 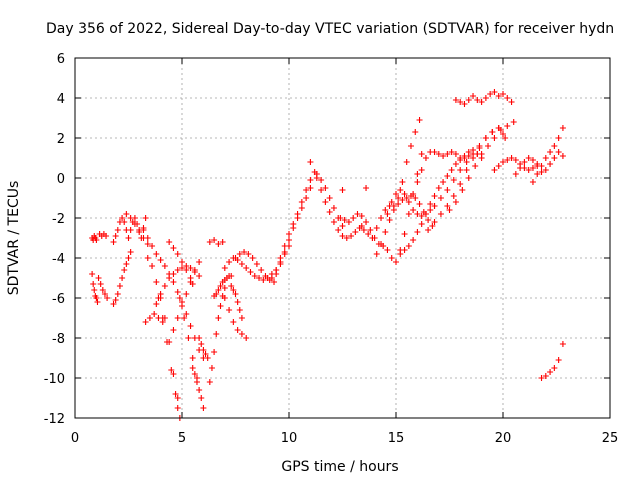 I want to click on series-s3, so click(x=103, y=288).